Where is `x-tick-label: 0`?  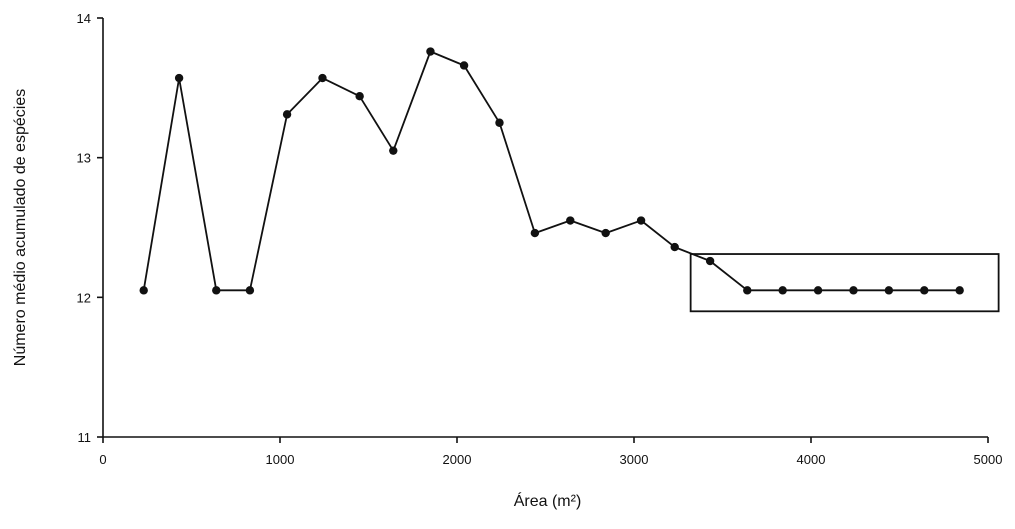
x-tick-label: 0 is located at coordinates (102, 459).